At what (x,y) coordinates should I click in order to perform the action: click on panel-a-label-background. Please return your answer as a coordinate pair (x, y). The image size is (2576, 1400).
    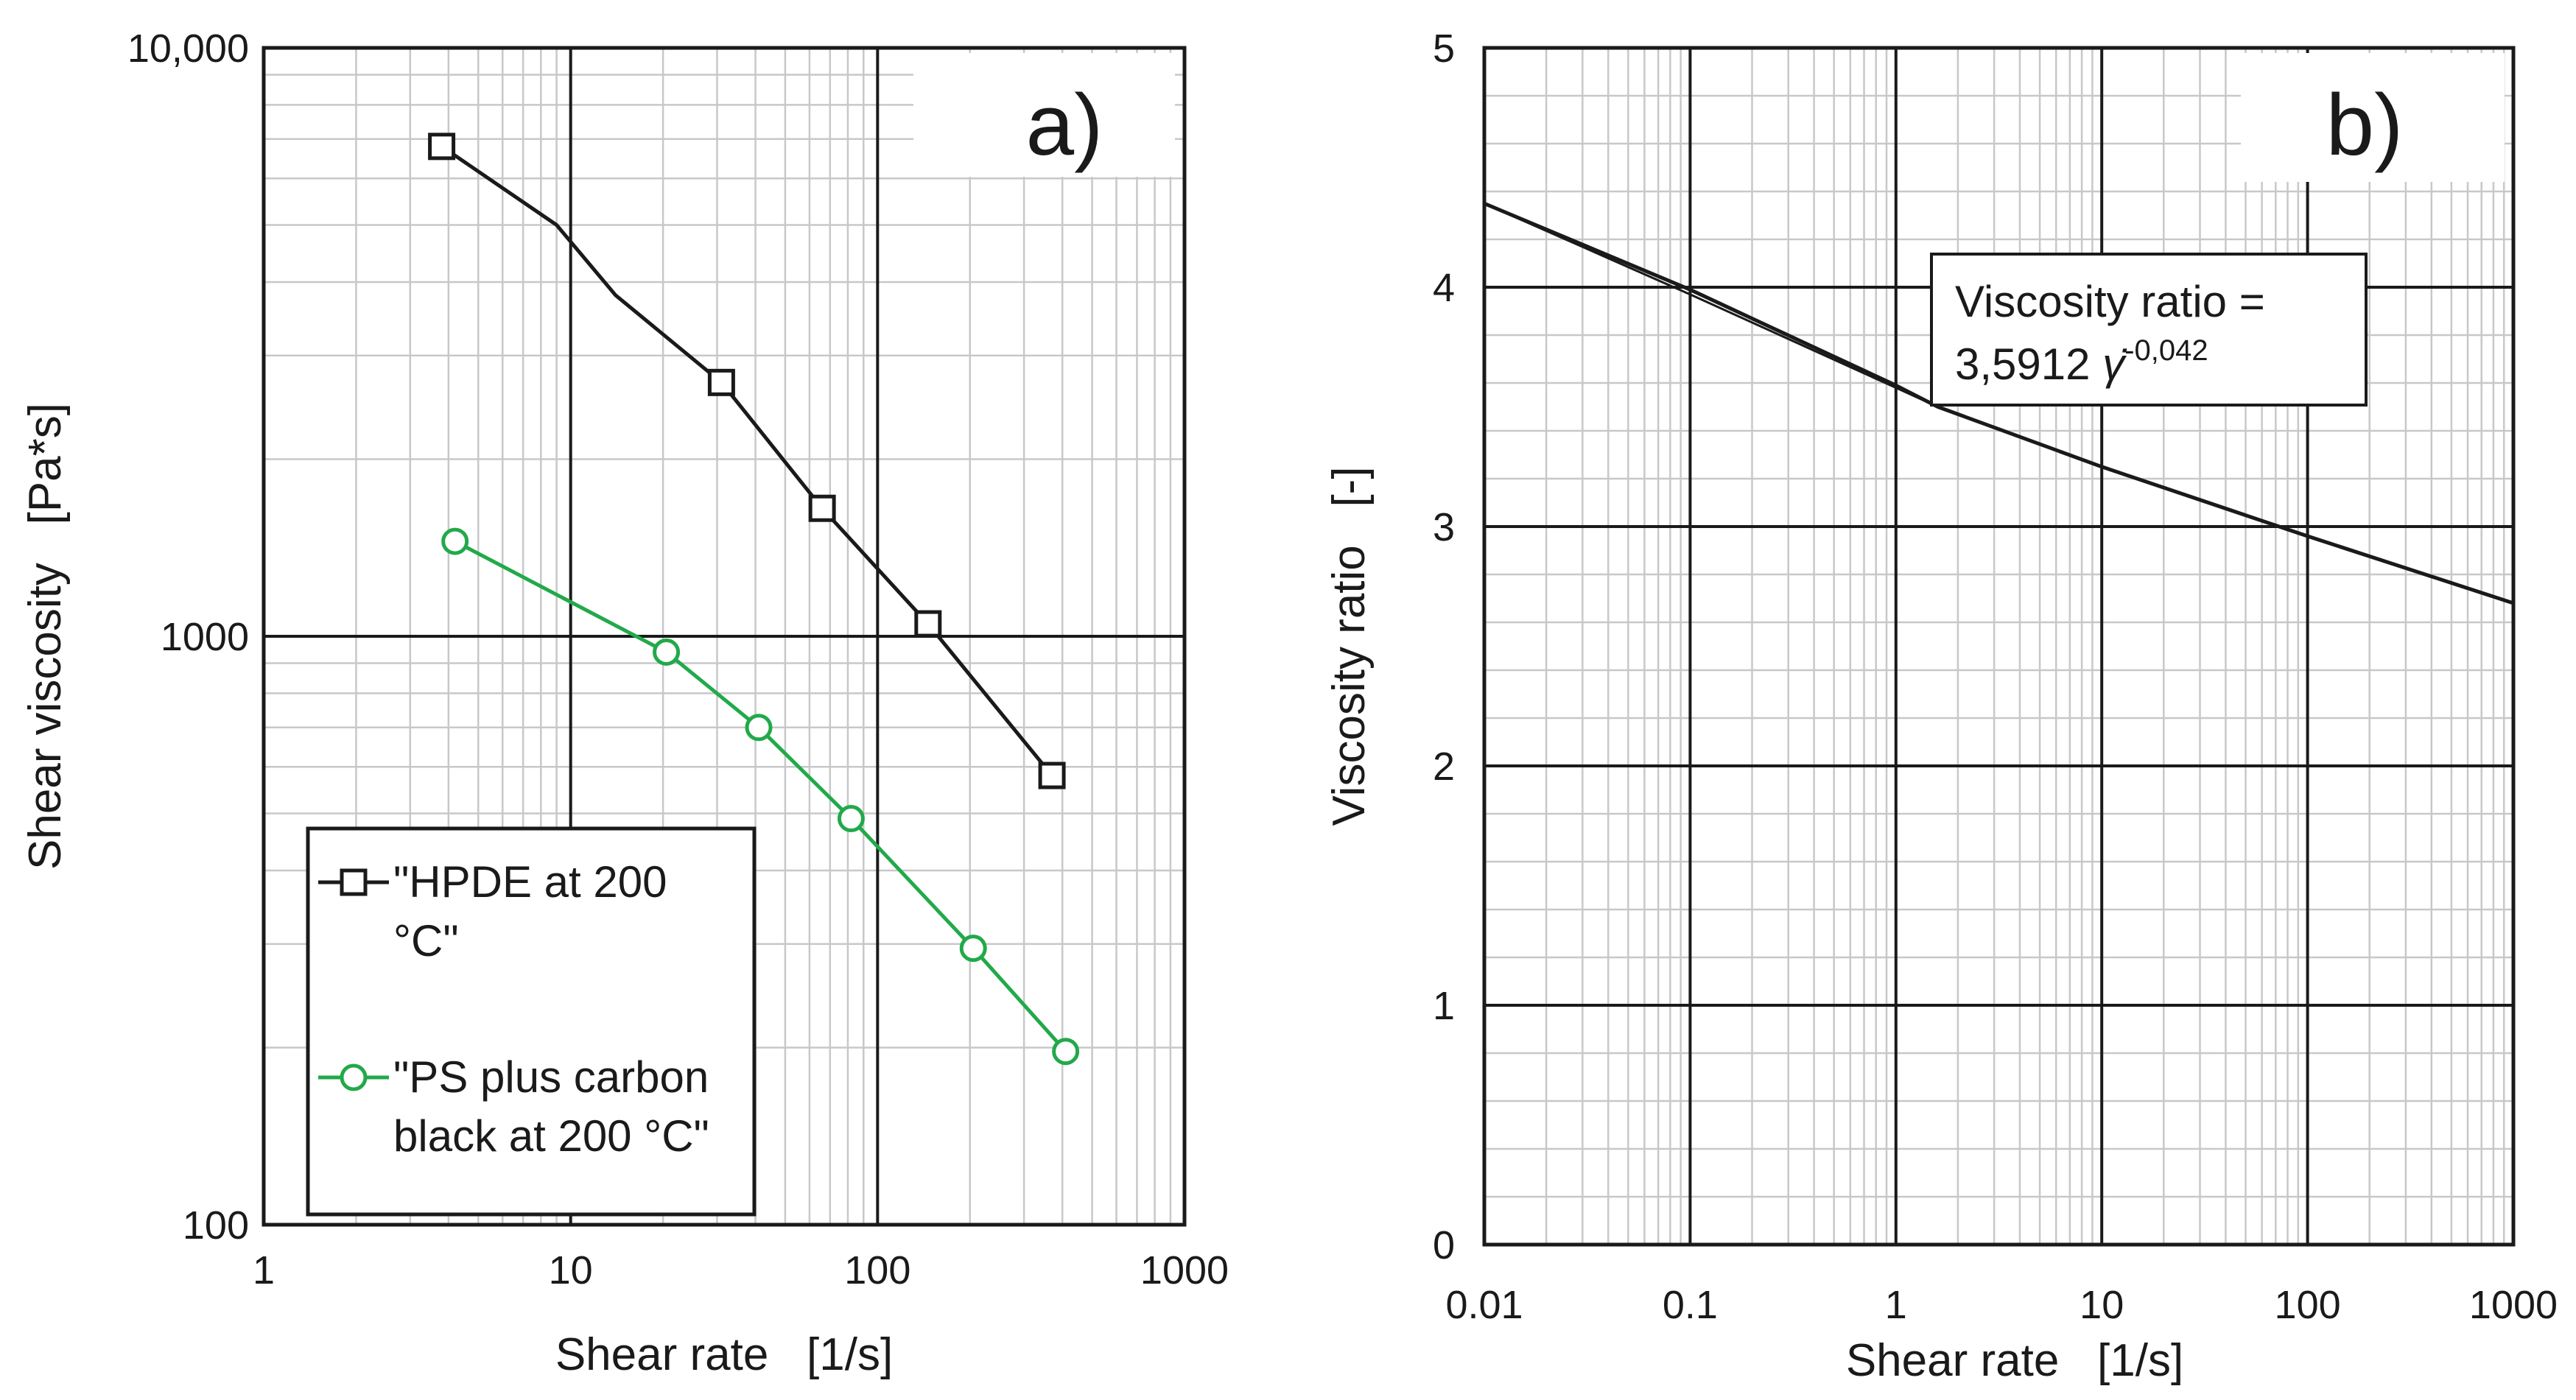
    Looking at the image, I should click on (1044, 115).